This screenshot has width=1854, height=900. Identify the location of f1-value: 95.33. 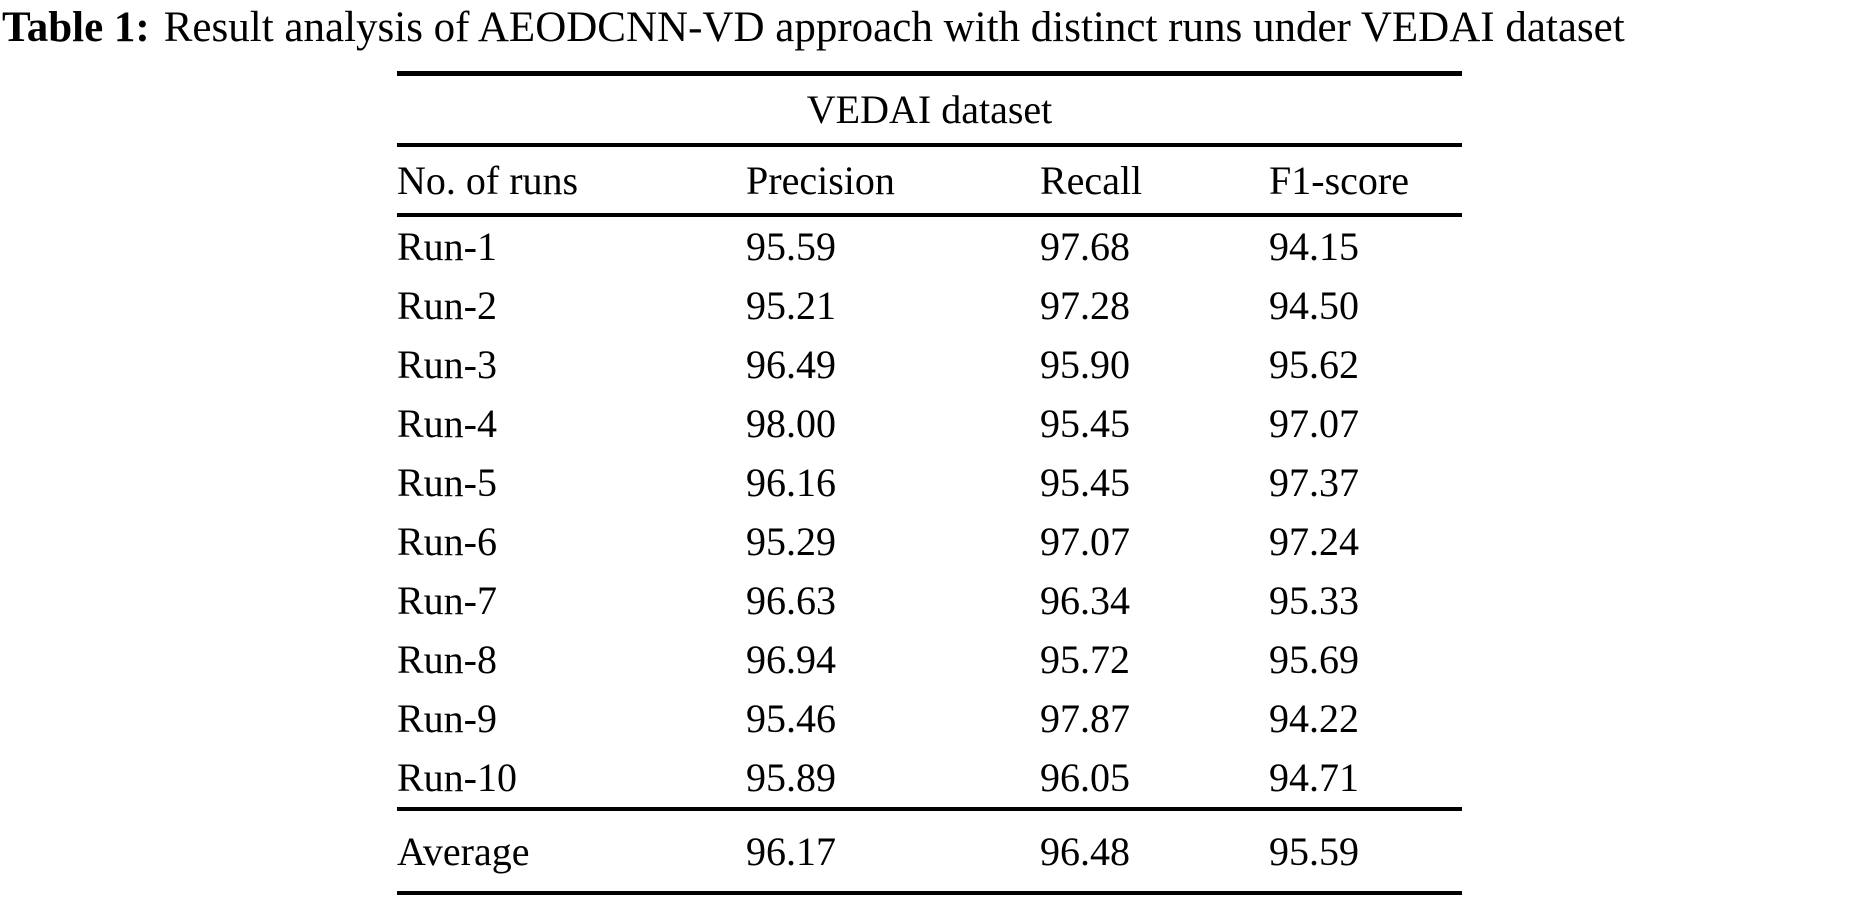
(1314, 600).